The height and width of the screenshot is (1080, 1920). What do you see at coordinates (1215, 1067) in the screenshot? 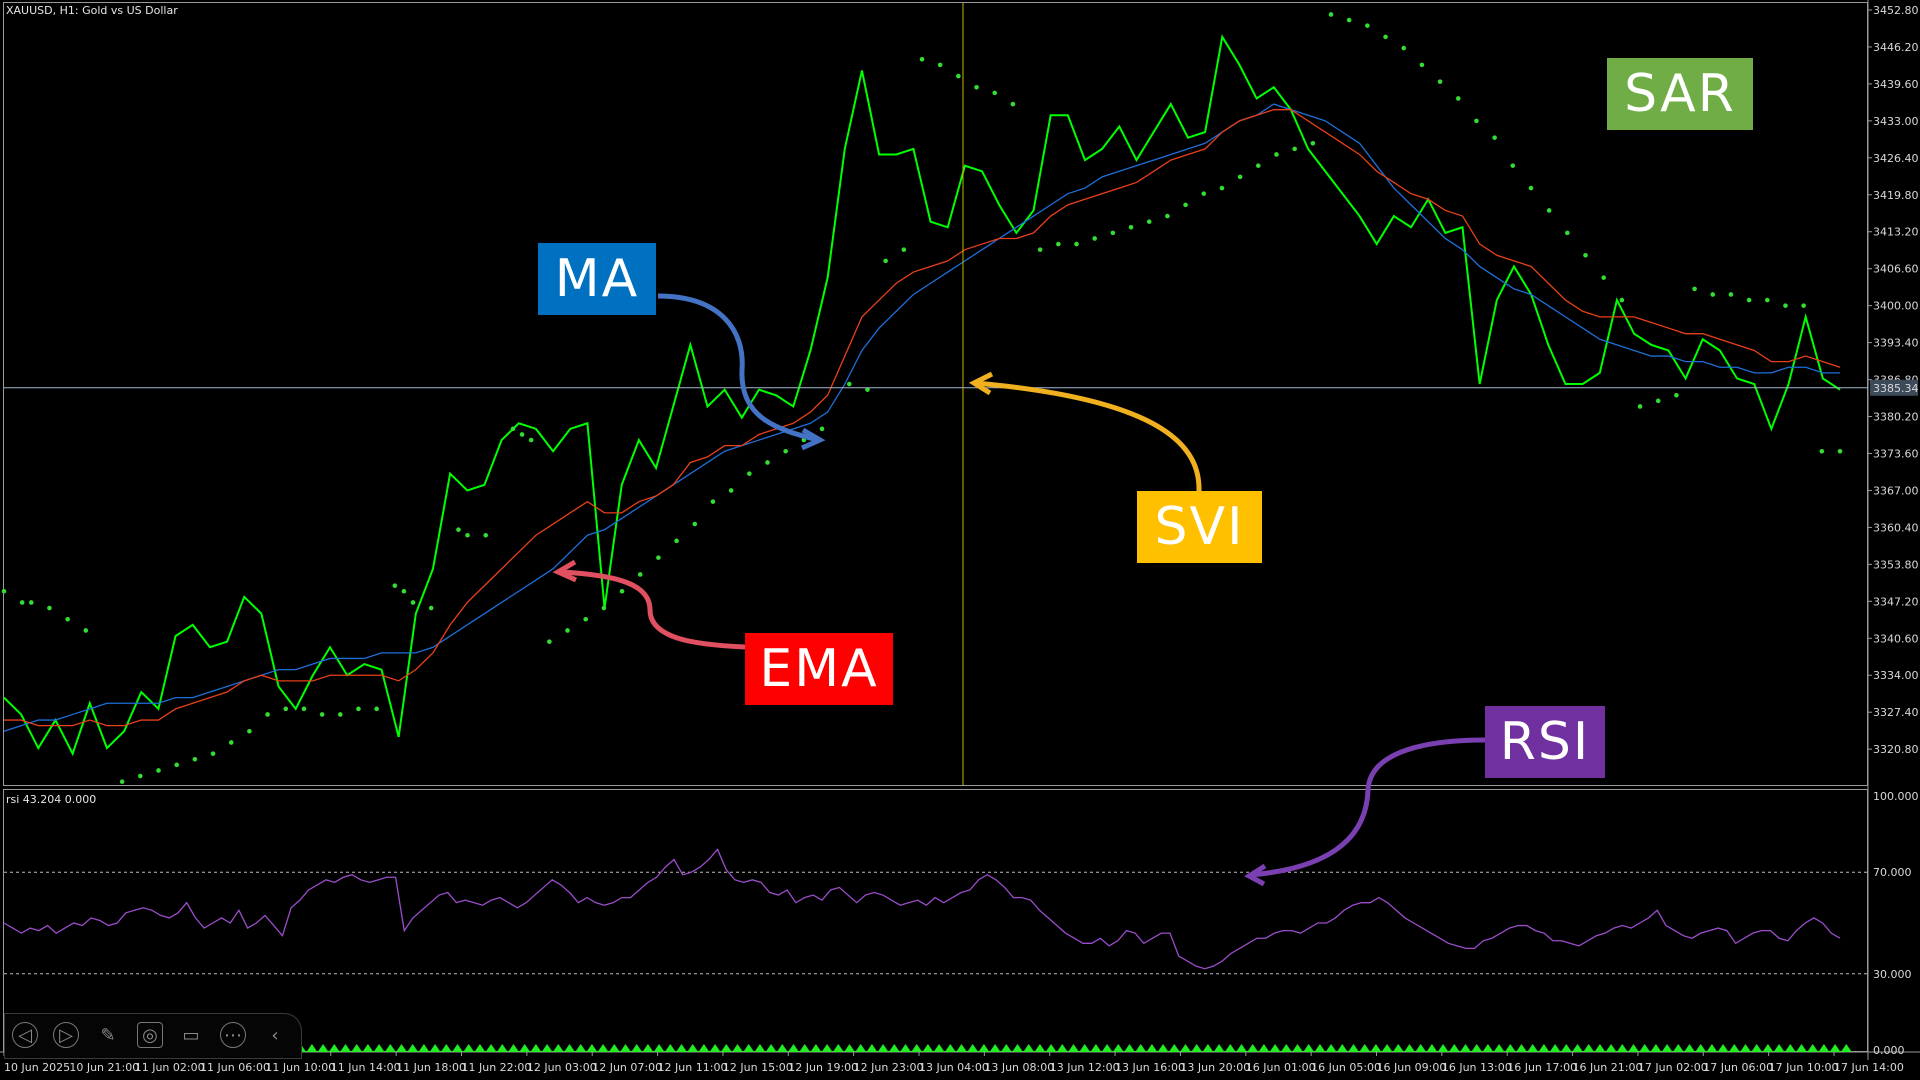
I see `time-tick-label: 13 Jun 20:00` at bounding box center [1215, 1067].